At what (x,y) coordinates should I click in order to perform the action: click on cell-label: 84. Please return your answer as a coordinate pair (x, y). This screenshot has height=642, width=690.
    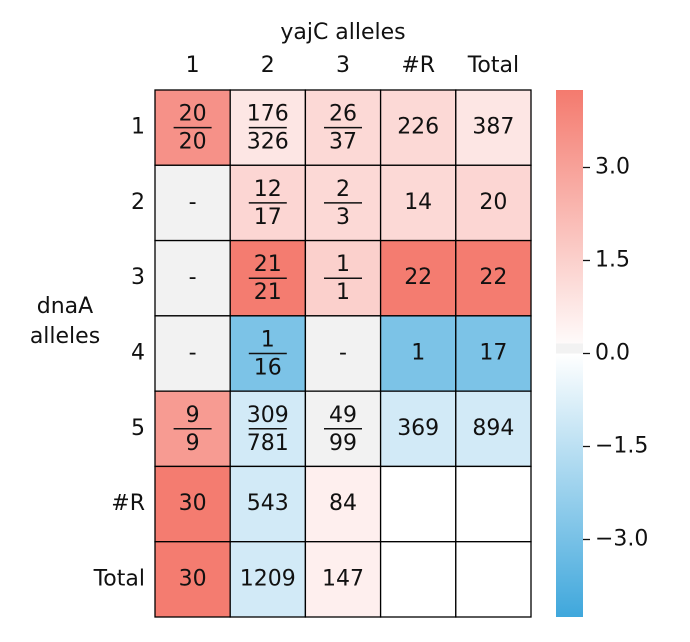
    Looking at the image, I should click on (343, 503).